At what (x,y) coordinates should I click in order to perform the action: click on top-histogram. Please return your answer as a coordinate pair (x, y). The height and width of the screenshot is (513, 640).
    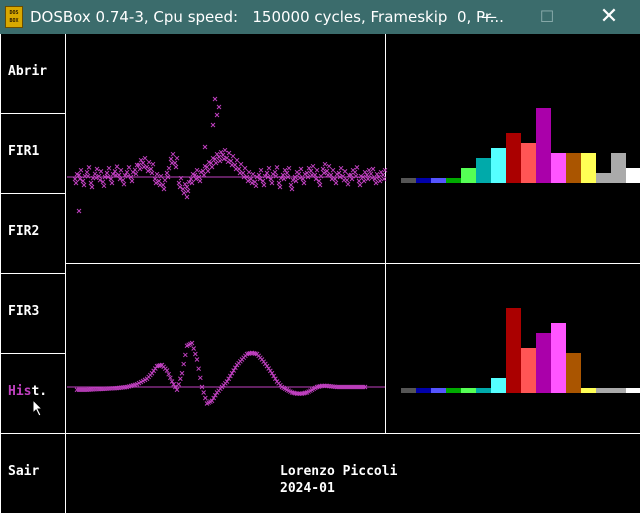
    Looking at the image, I should click on (520, 145).